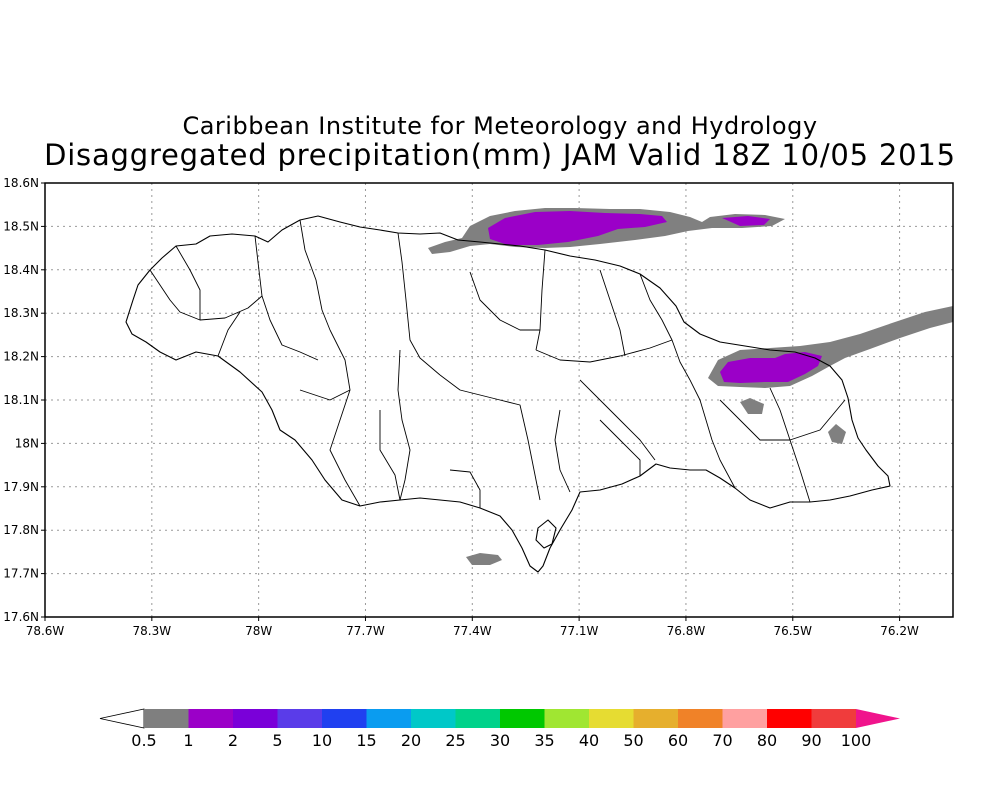  I want to click on colorbar-label: 90, so click(811, 740).